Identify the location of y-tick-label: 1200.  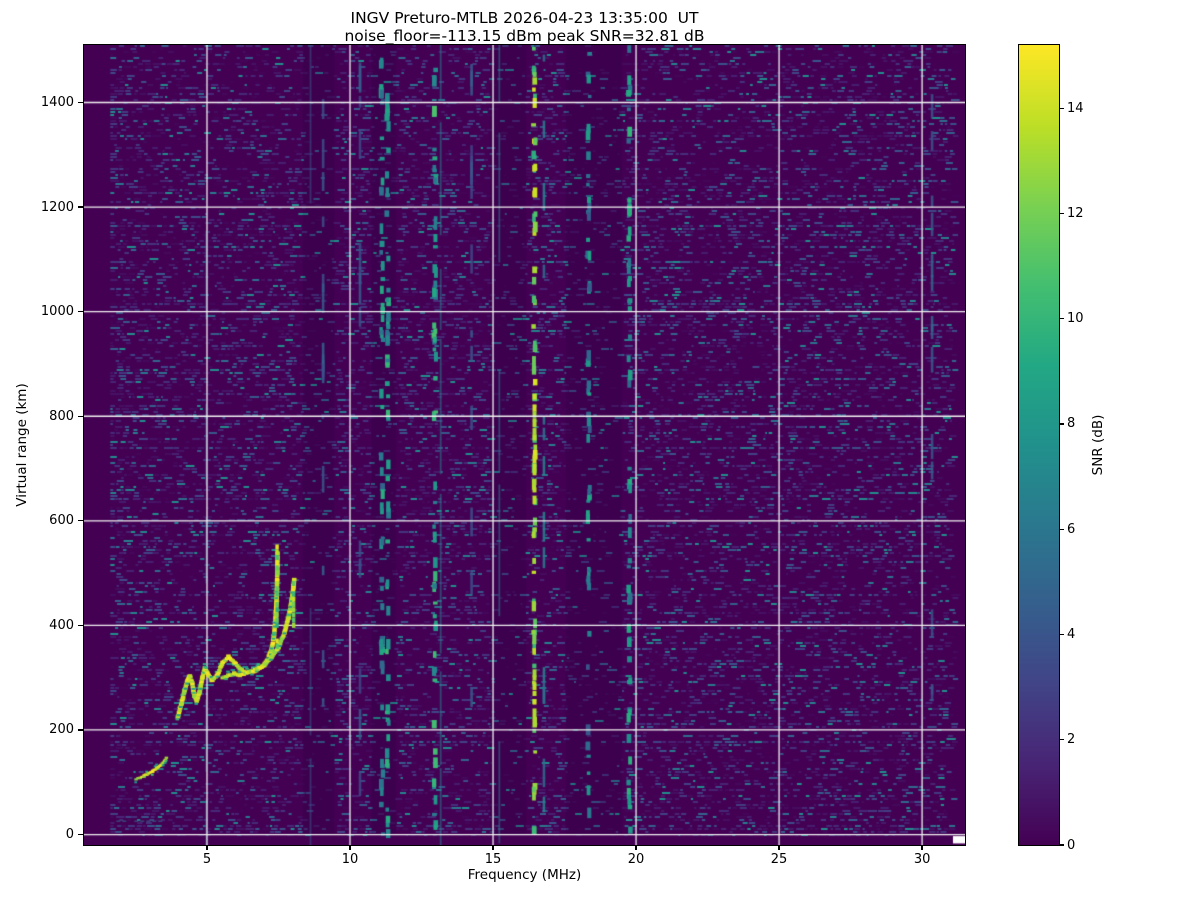
(57, 207).